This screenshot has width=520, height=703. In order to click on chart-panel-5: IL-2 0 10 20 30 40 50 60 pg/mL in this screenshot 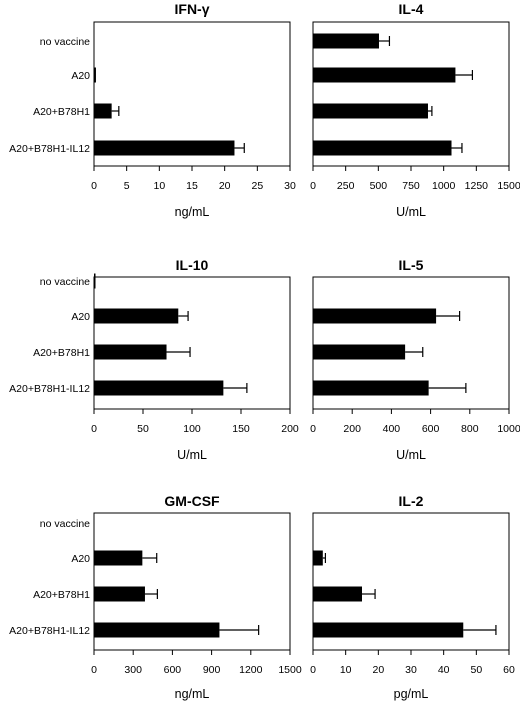, I will do `click(412, 597)`.